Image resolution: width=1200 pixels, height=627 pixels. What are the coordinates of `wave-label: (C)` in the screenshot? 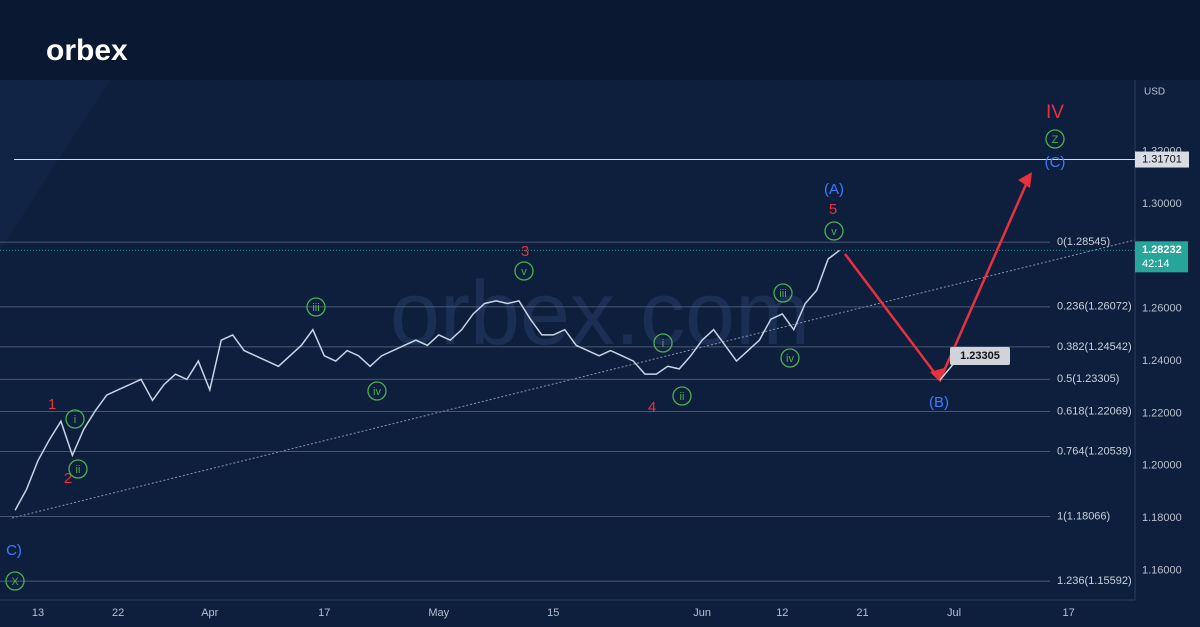 It's located at (1055, 162).